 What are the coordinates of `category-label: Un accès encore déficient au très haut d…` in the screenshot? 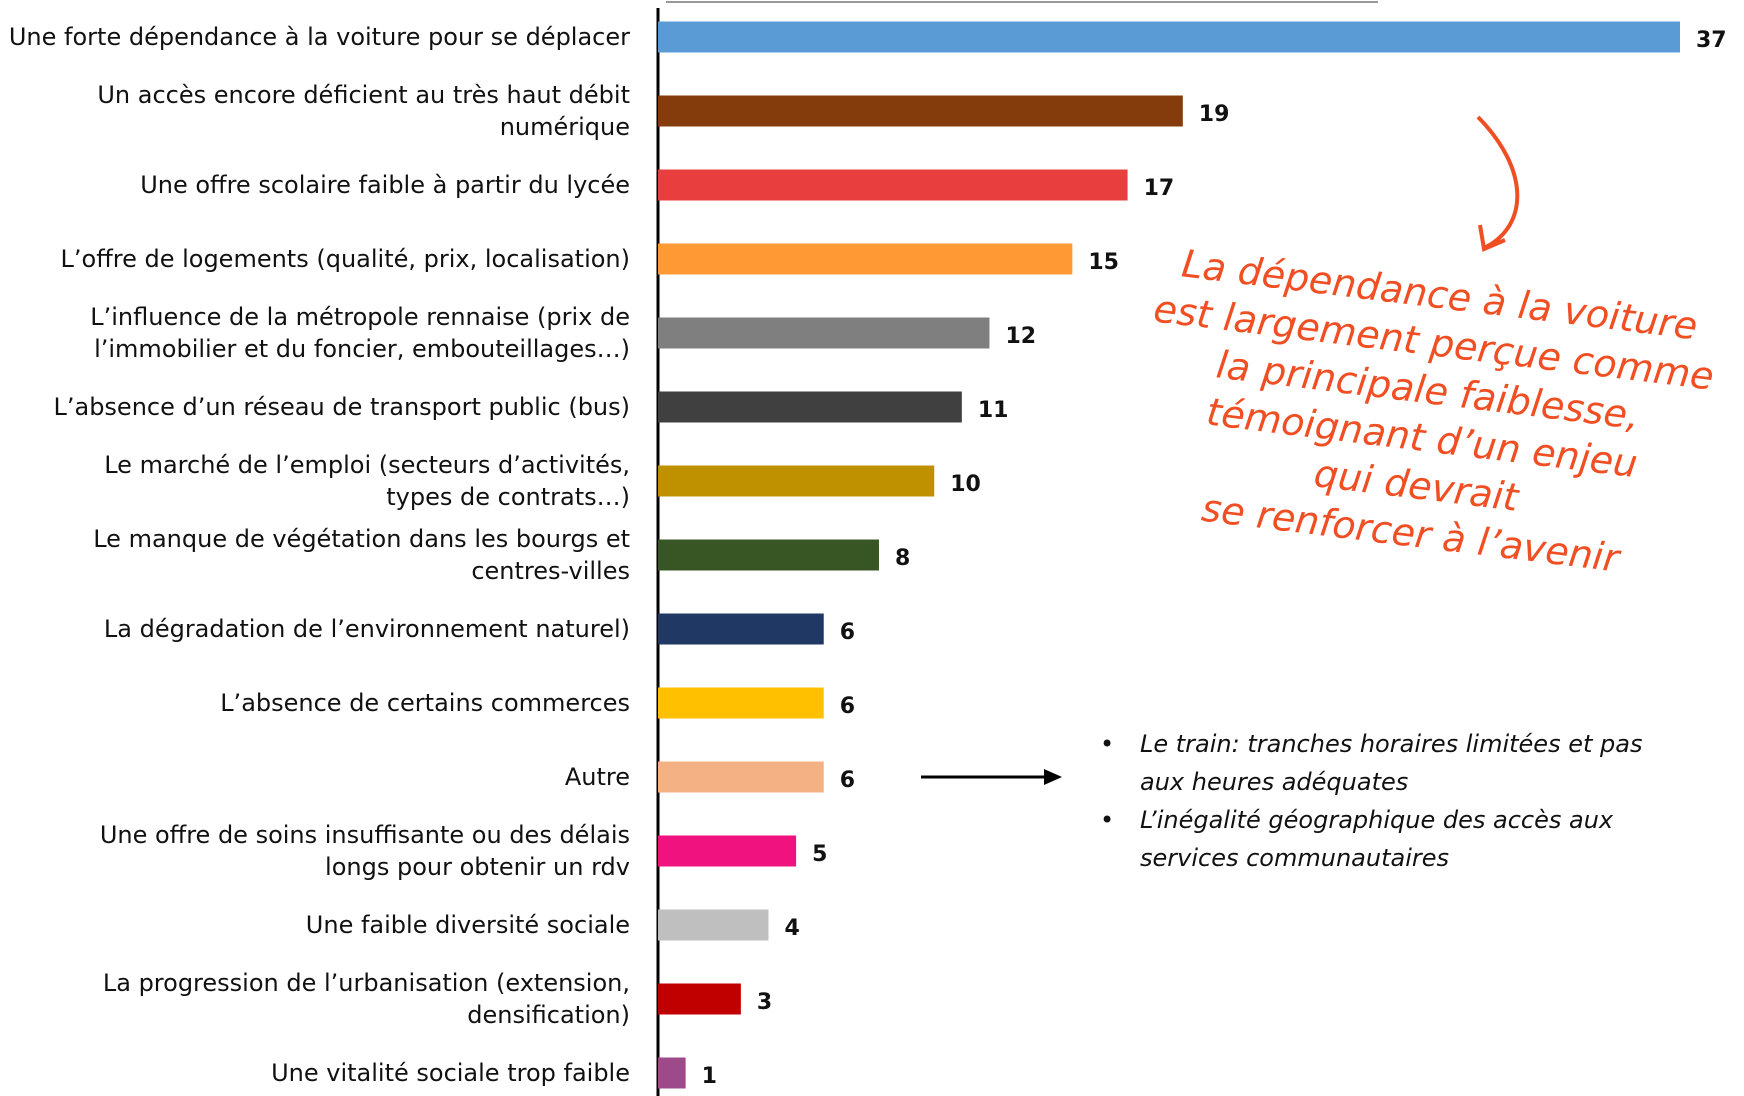 It's located at (363, 111).